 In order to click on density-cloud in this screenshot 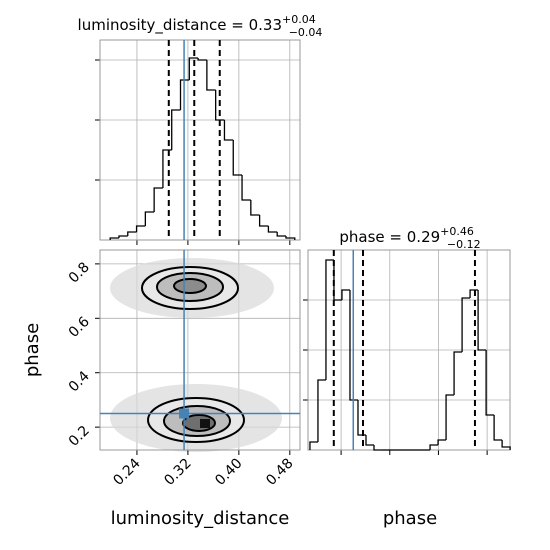, I will do `click(200, 351)`.